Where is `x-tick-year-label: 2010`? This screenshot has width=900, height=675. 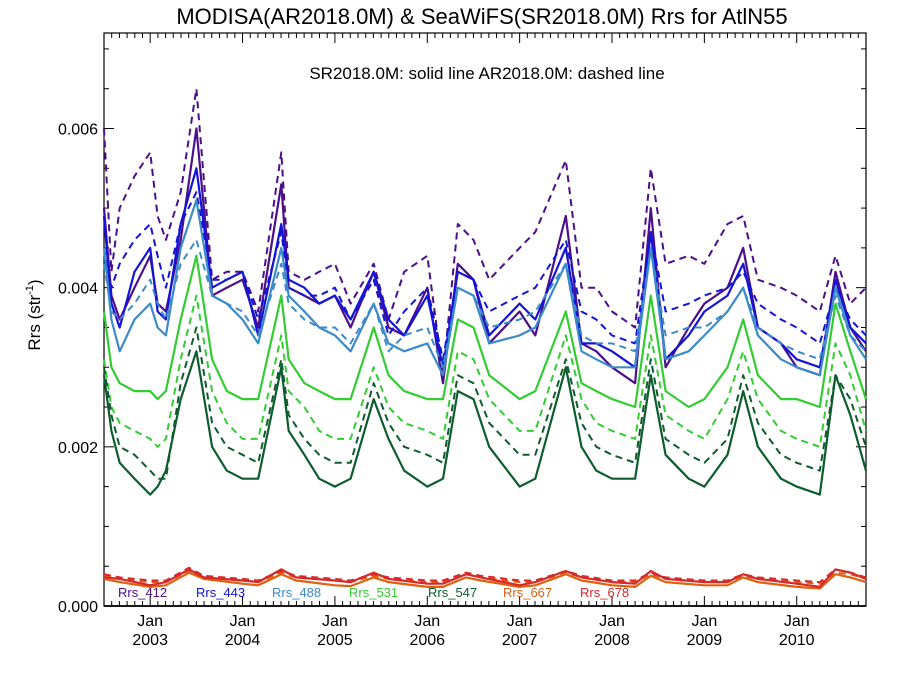 x-tick-year-label: 2010 is located at coordinates (797, 640).